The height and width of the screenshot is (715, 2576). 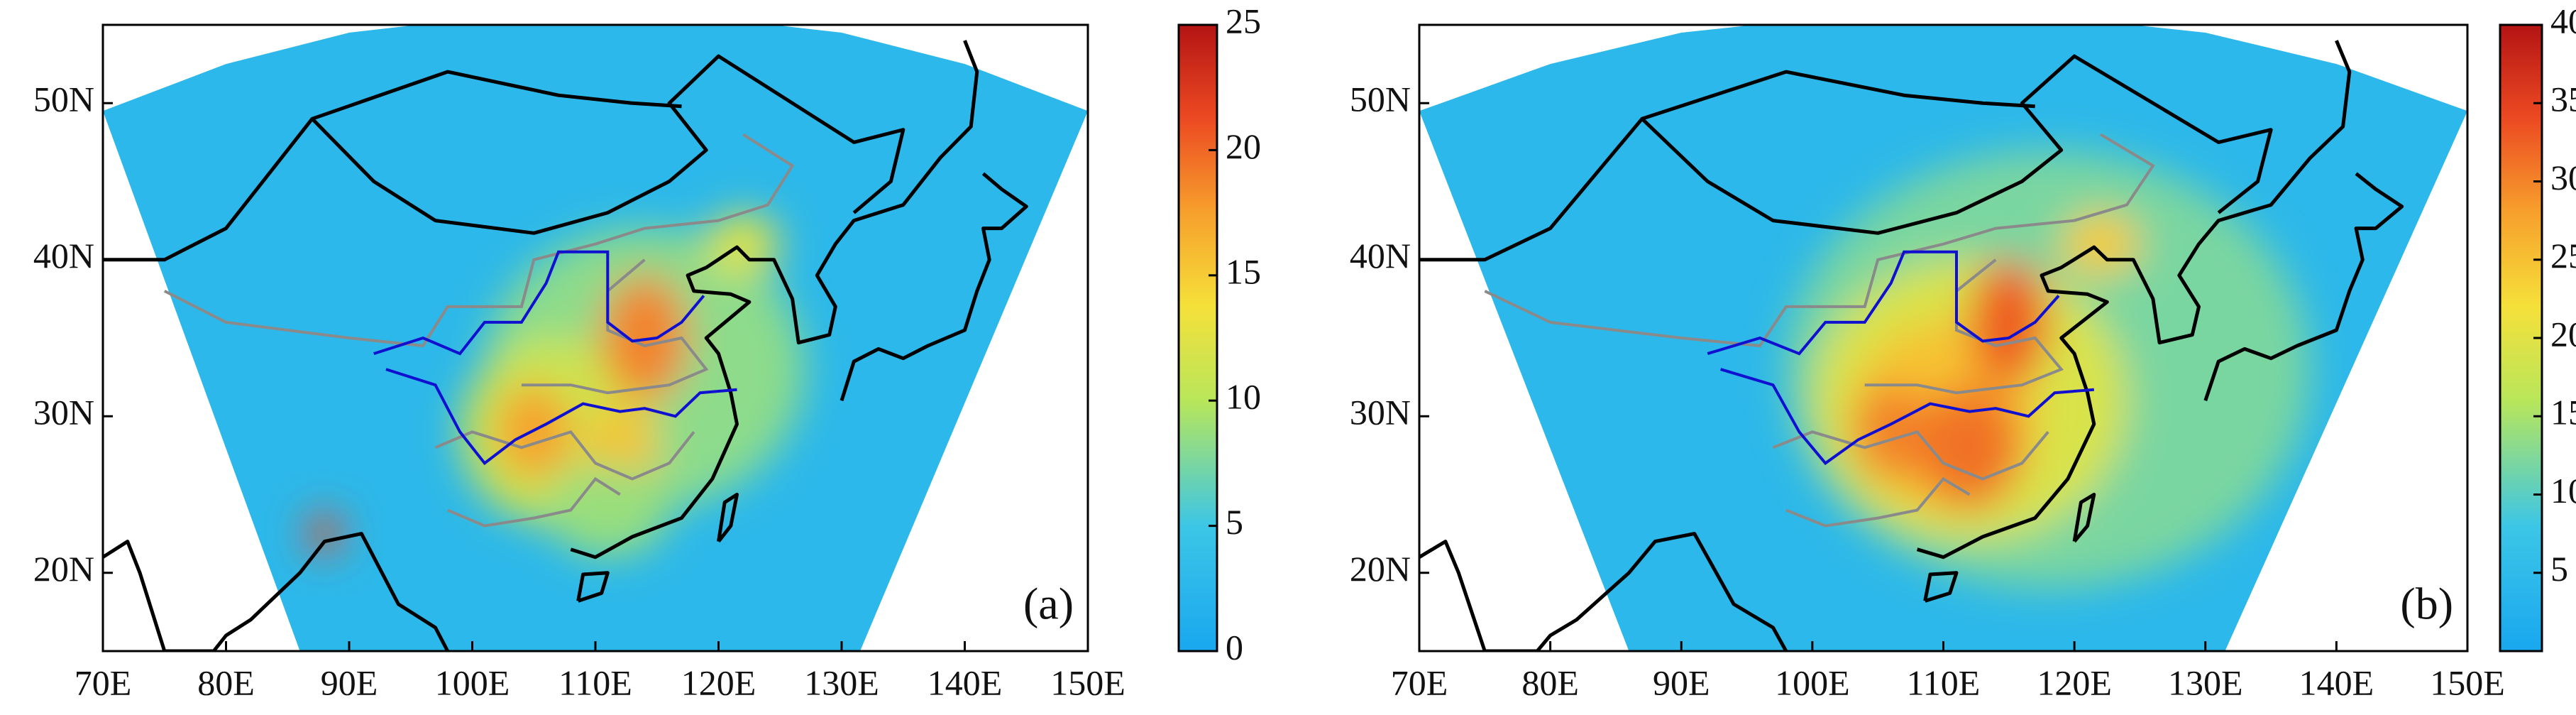 What do you see at coordinates (2426, 604) in the screenshot?
I see `panel-label: (b)` at bounding box center [2426, 604].